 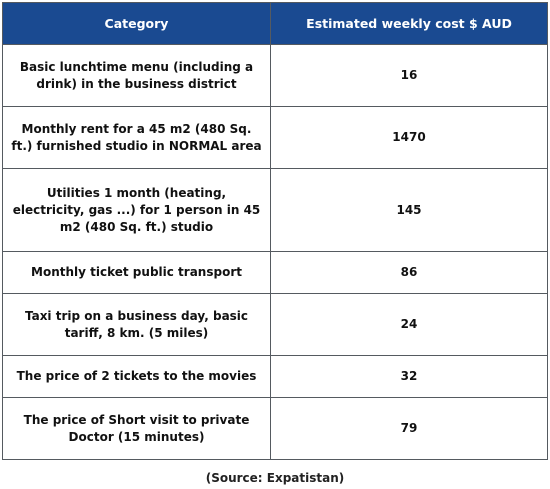 I want to click on table-row: The price of 2 tickets to the movies 32, so click(x=275, y=376).